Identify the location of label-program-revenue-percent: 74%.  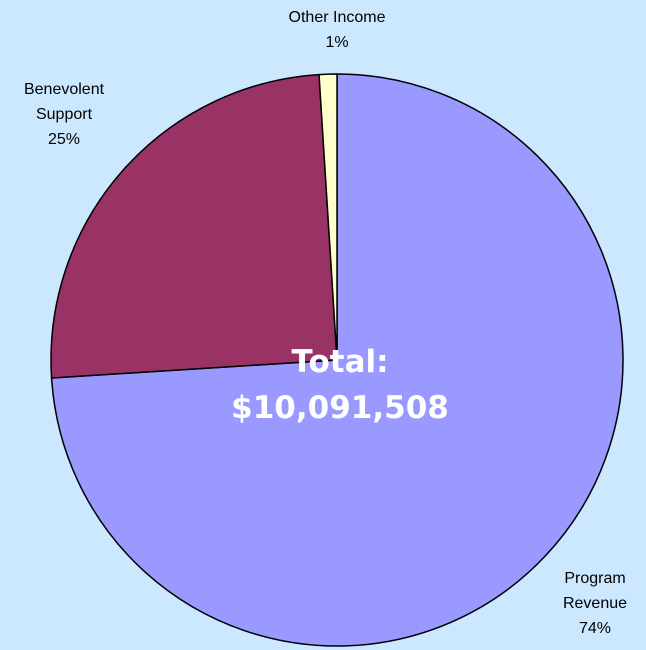
(595, 628).